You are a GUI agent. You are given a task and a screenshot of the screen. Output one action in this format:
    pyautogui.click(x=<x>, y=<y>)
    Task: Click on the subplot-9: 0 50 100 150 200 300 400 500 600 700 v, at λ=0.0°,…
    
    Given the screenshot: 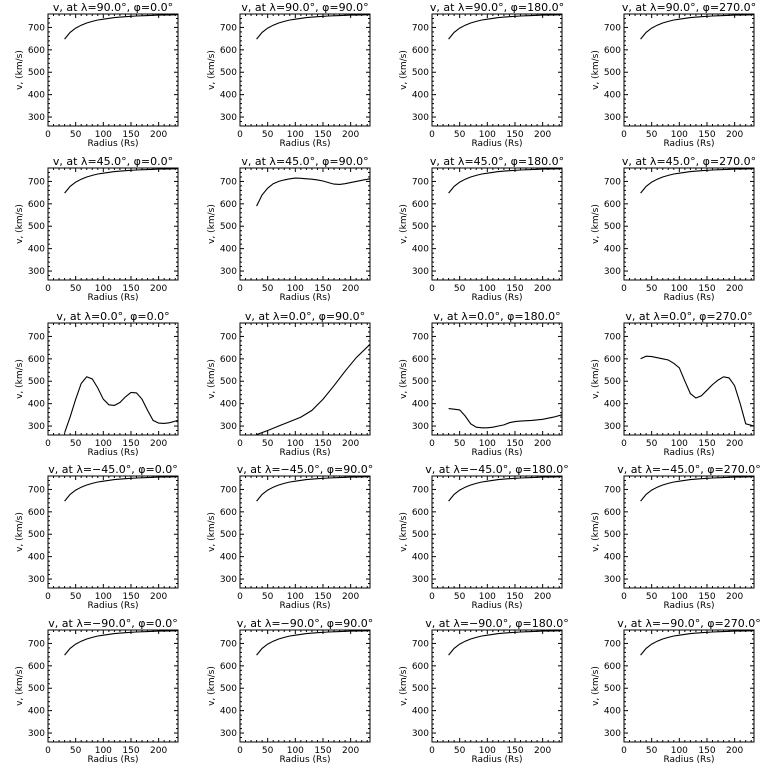 What is the action you would take?
    pyautogui.click(x=289, y=384)
    